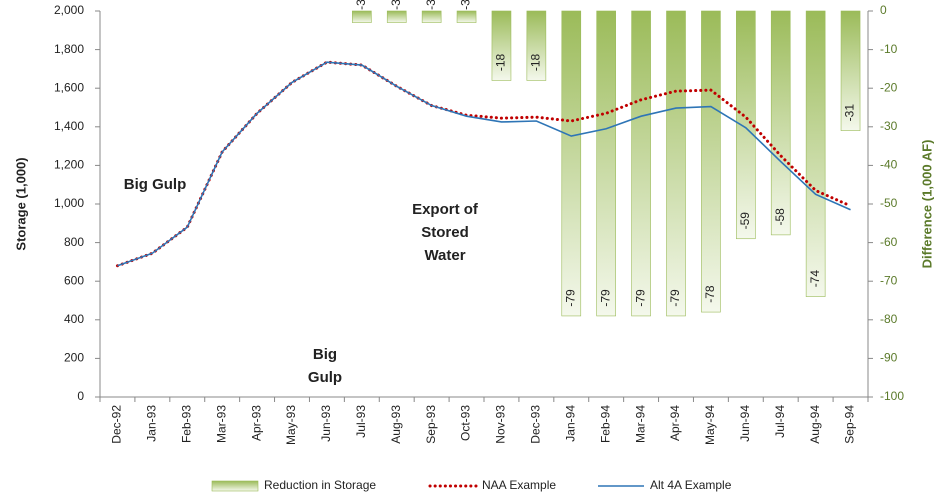  What do you see at coordinates (235, 486) in the screenshot?
I see `legend-swatch` at bounding box center [235, 486].